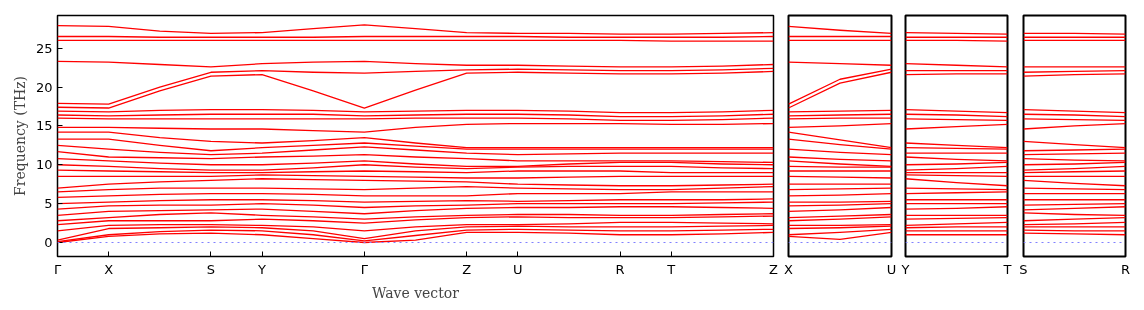 The image size is (1144, 310). I want to click on y-tick-label: 25, so click(44, 48).